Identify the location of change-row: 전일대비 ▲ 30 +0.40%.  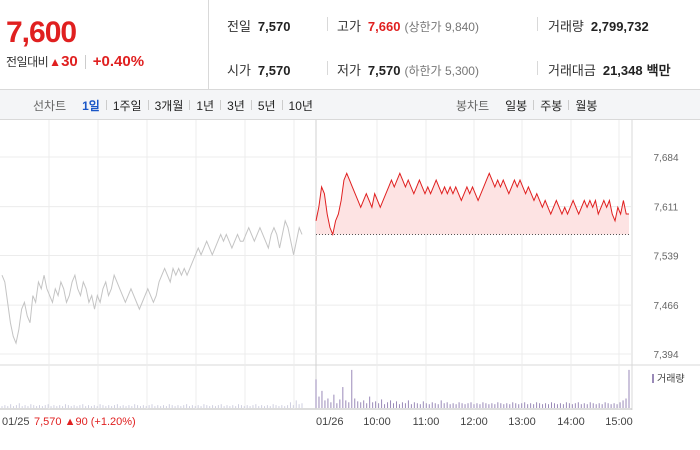
(75, 61).